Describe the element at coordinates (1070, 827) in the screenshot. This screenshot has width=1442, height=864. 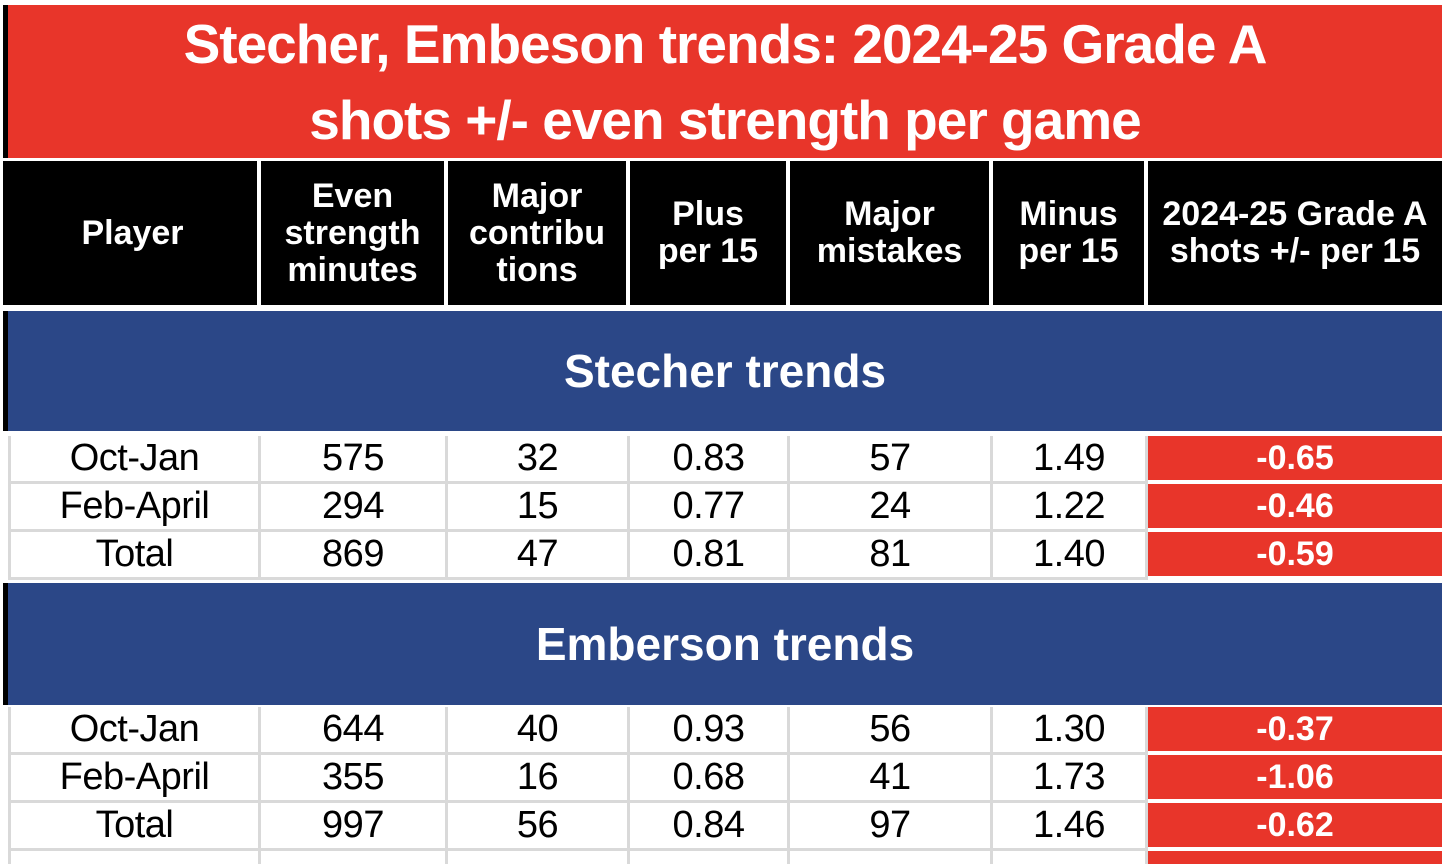
I see `cell-minus-per-15: 1.46` at that location.